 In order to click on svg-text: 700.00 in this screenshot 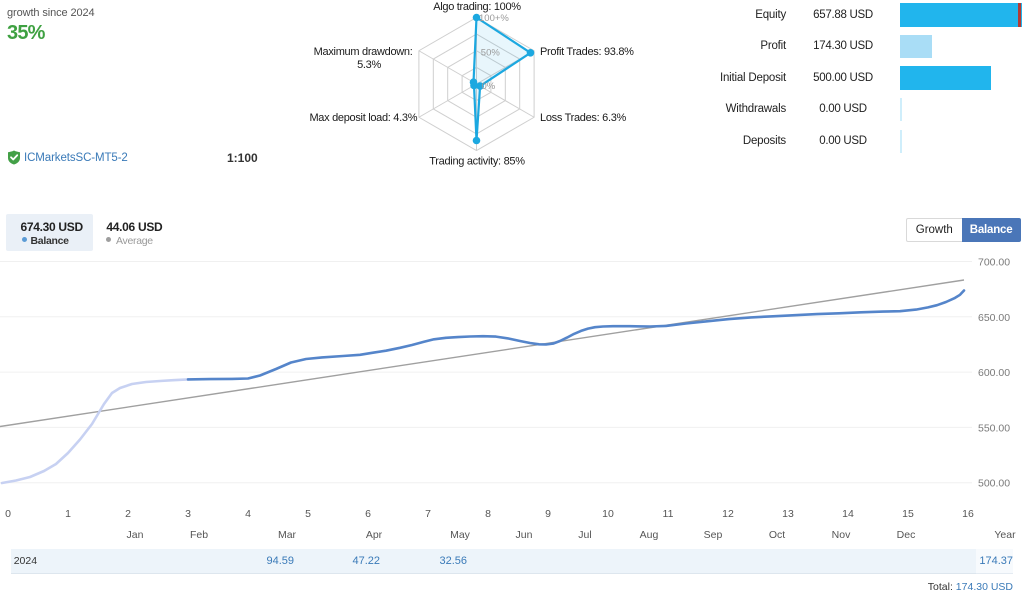, I will do `click(994, 263)`.